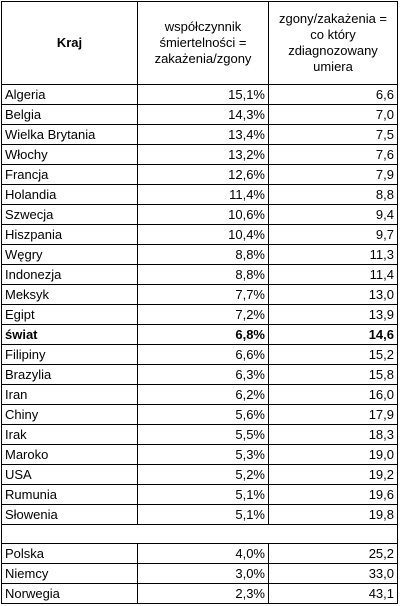 The width and height of the screenshot is (402, 606). I want to click on country-cell: Rumunia, so click(69, 494).